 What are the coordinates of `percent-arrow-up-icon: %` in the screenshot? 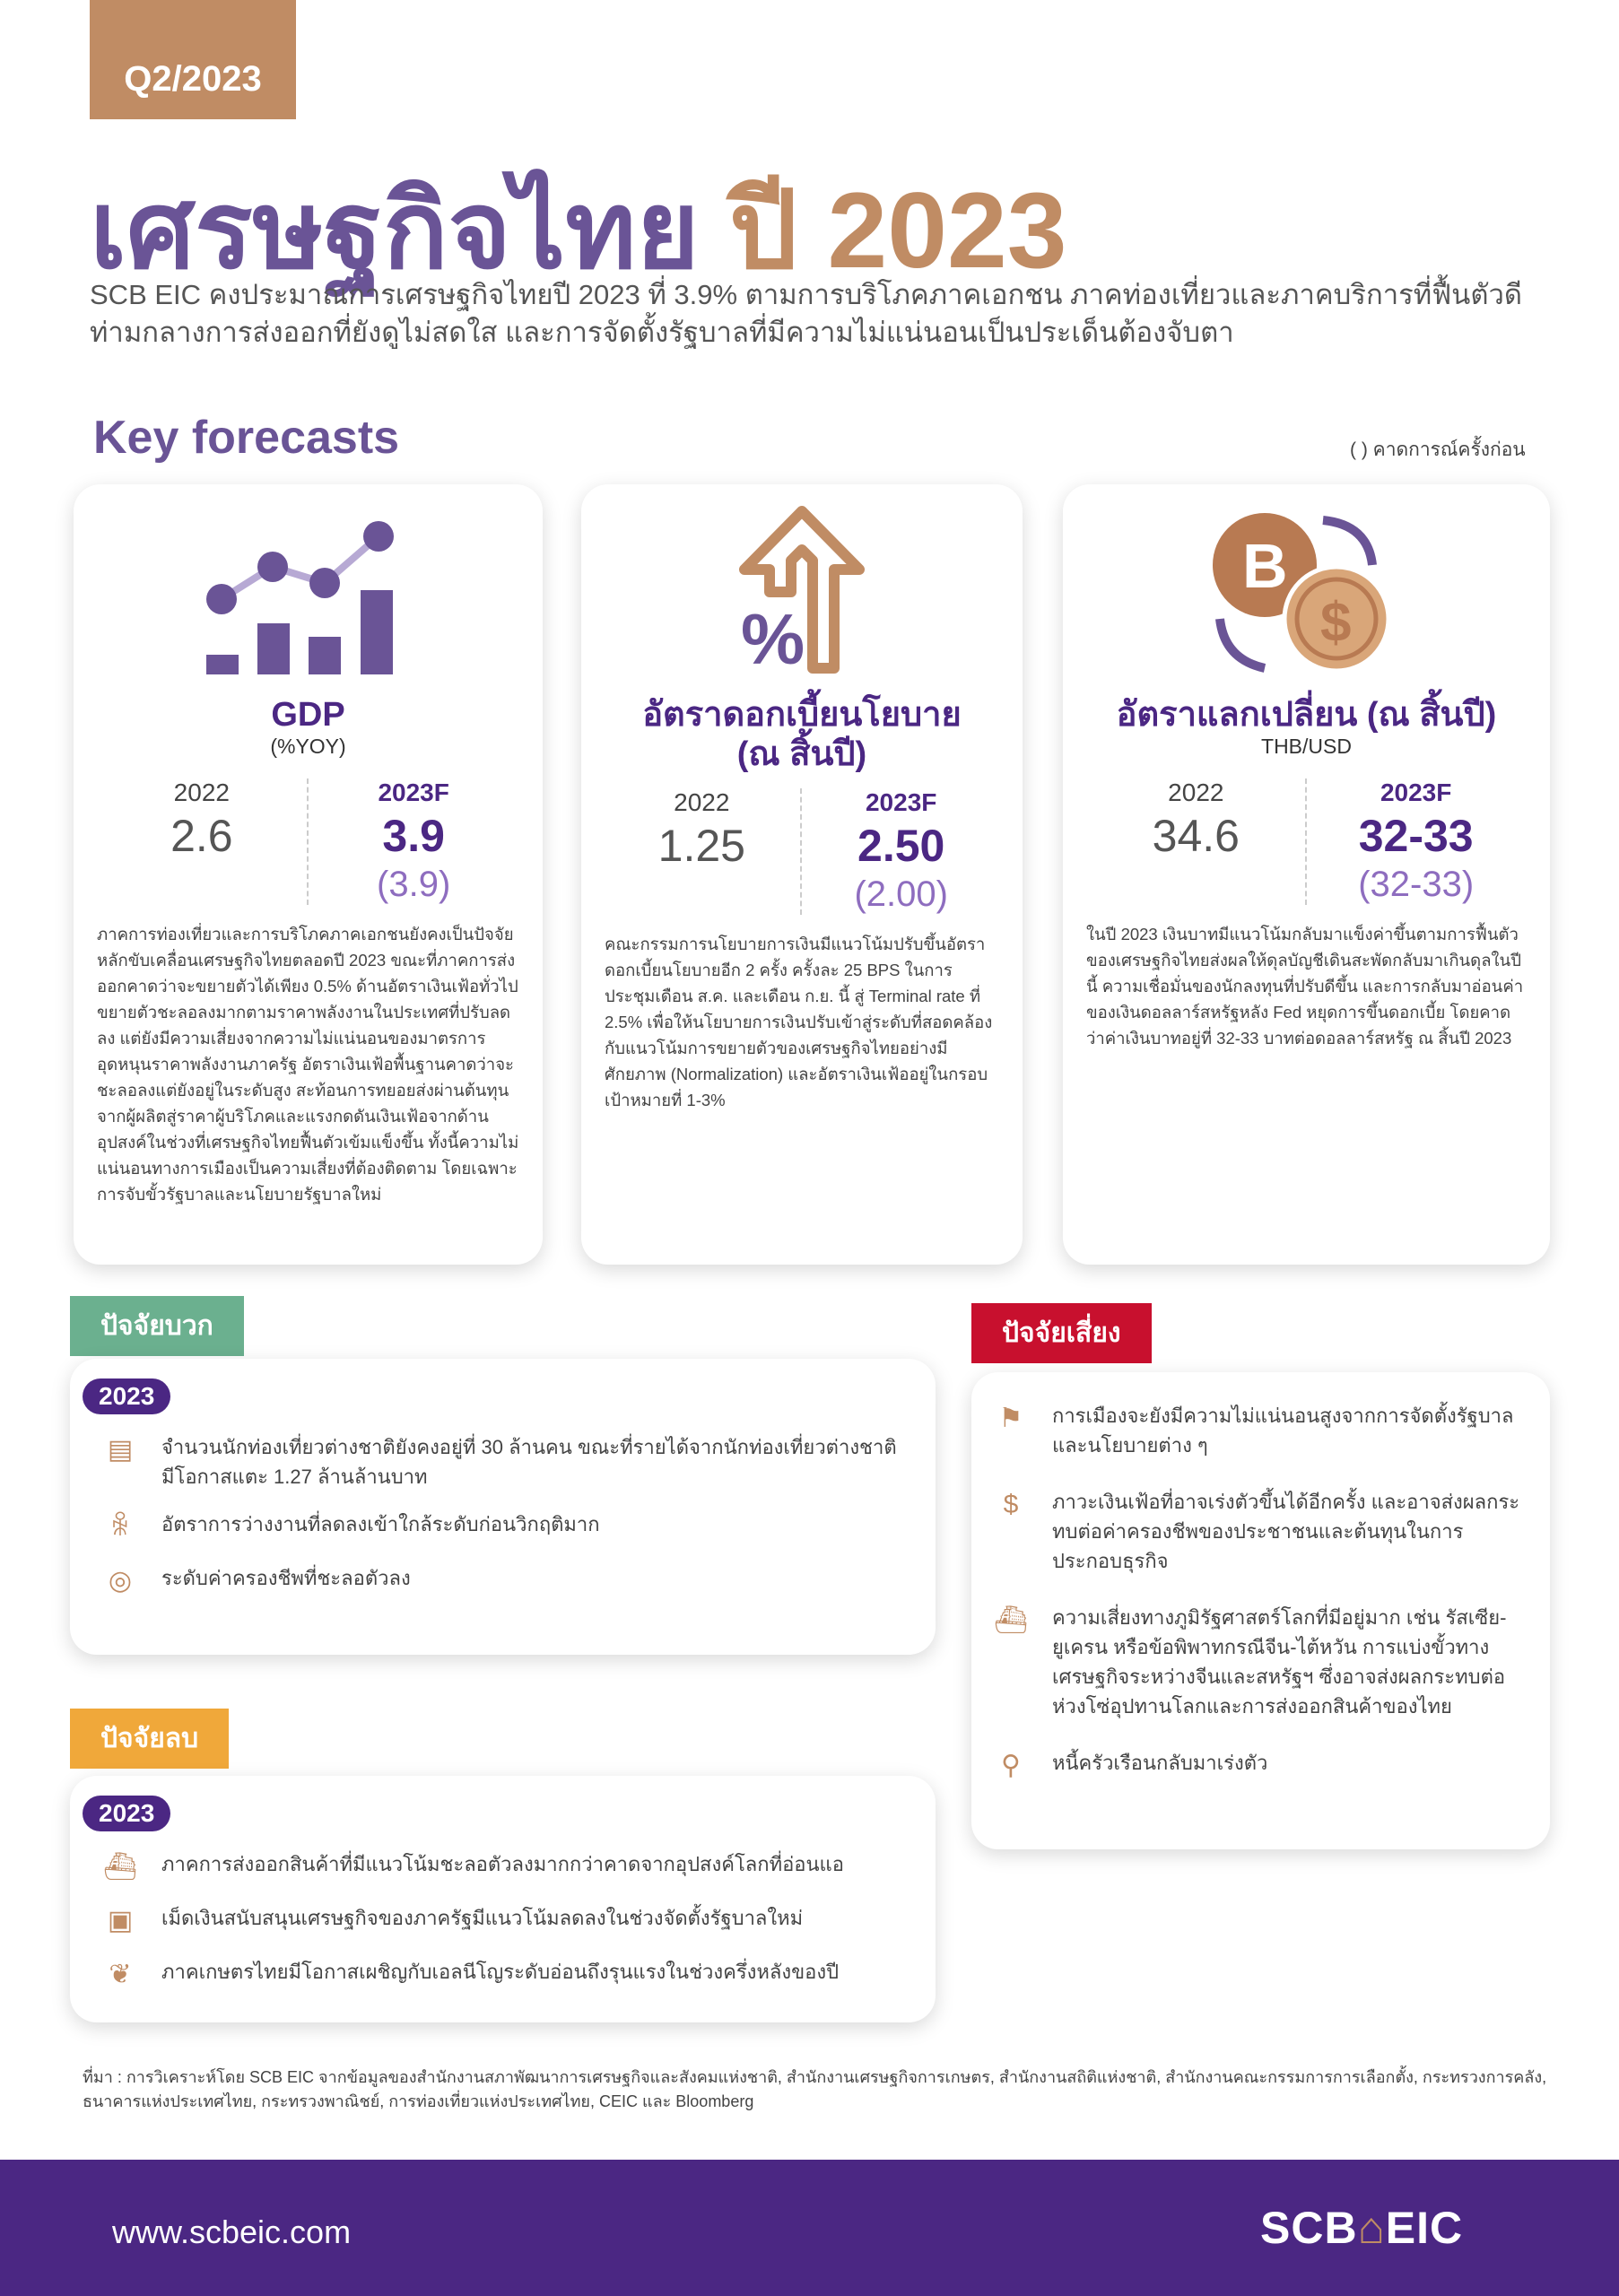 It's located at (802, 592).